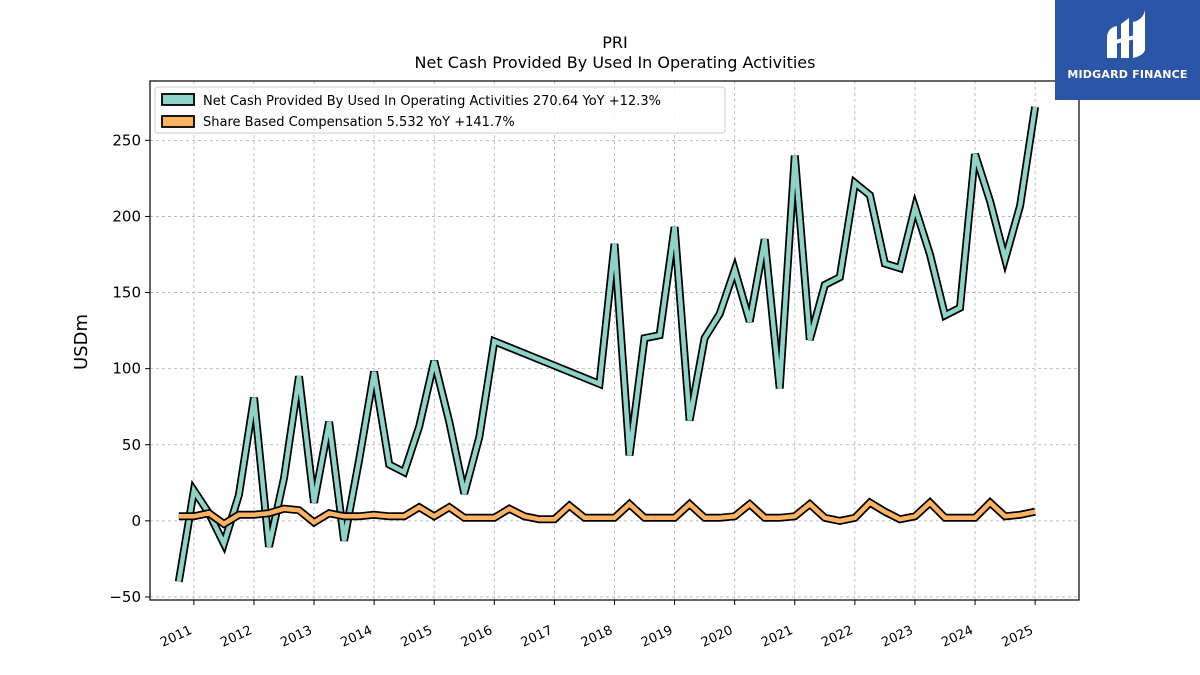 The height and width of the screenshot is (675, 1200). What do you see at coordinates (1017, 637) in the screenshot?
I see `x-tick-label: 2025` at bounding box center [1017, 637].